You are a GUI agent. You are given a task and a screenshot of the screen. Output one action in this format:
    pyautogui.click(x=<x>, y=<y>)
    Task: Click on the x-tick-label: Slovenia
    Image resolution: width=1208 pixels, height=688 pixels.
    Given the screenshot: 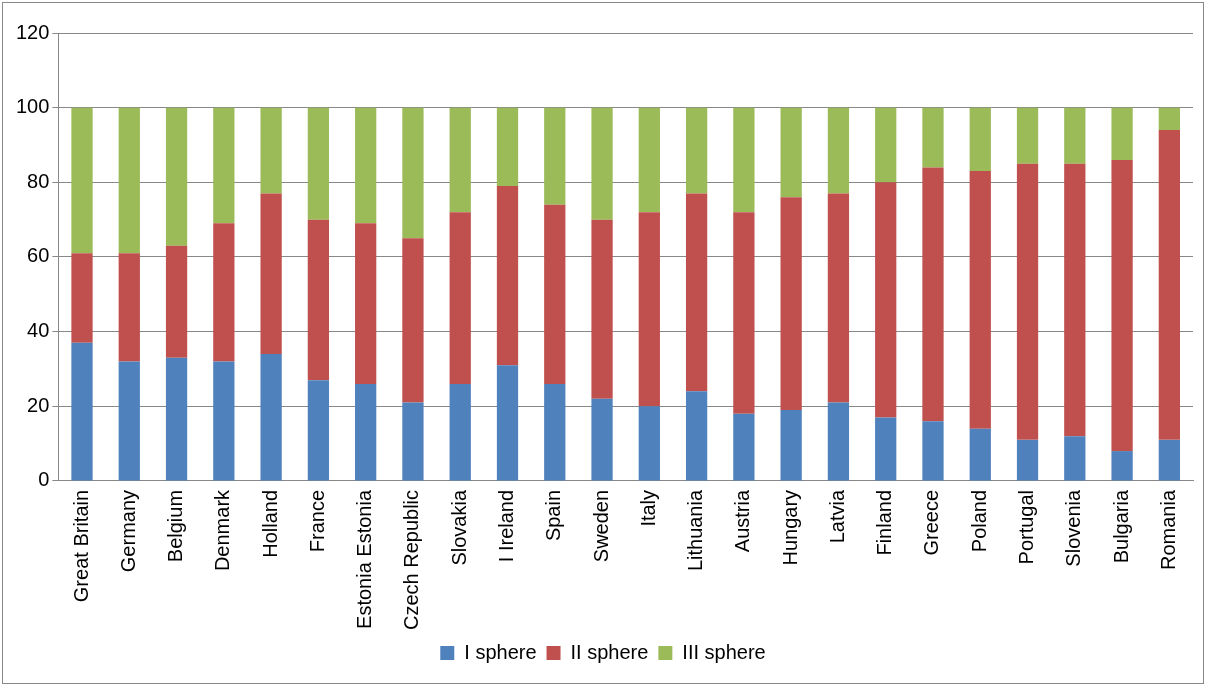 What is the action you would take?
    pyautogui.click(x=1073, y=528)
    